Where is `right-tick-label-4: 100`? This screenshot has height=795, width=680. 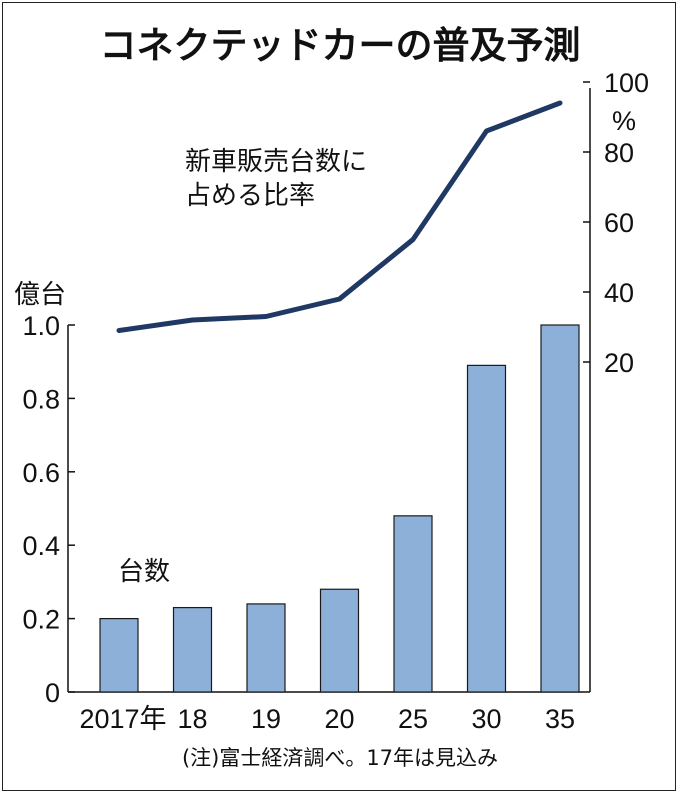
right-tick-label-4: 100 is located at coordinates (626, 83).